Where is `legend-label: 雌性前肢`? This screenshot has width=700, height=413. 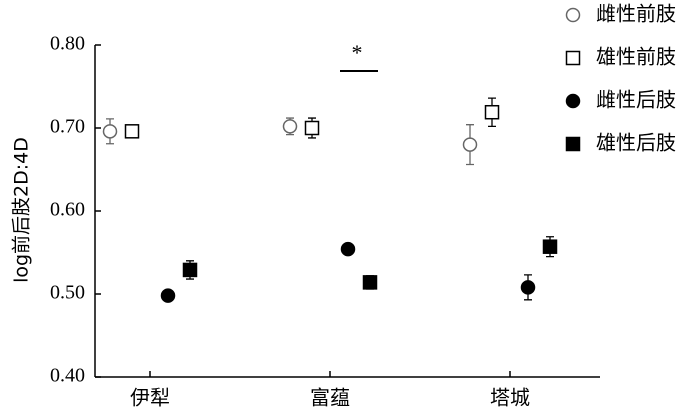 legend-label: 雌性前肢 is located at coordinates (636, 14).